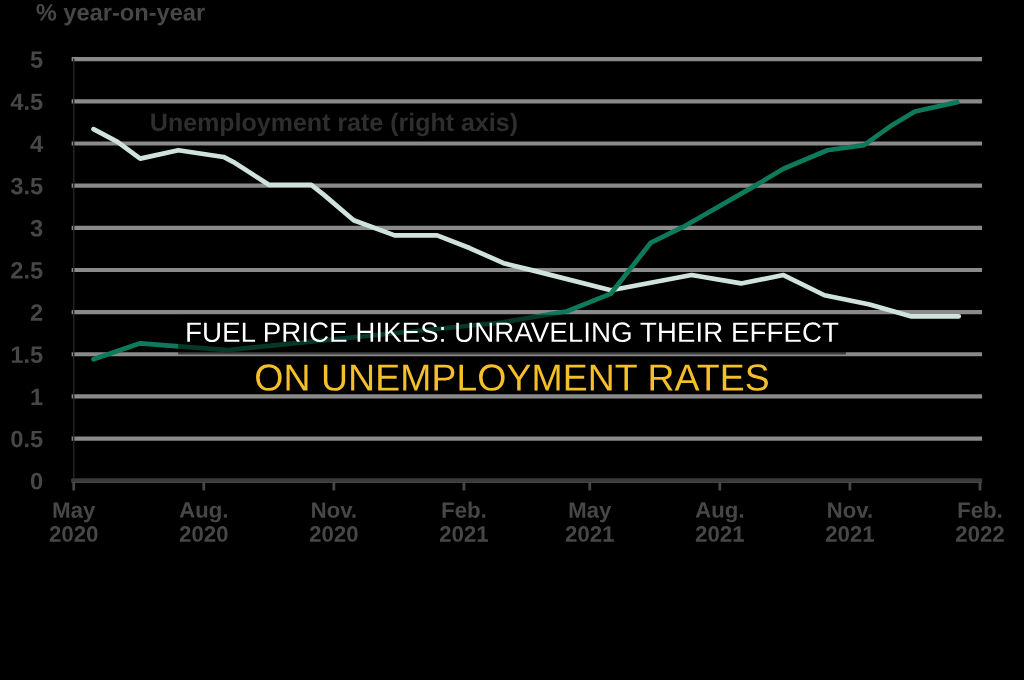  Describe the element at coordinates (464, 521) in the screenshot. I see `x-tick-label: Feb. 2021` at that location.